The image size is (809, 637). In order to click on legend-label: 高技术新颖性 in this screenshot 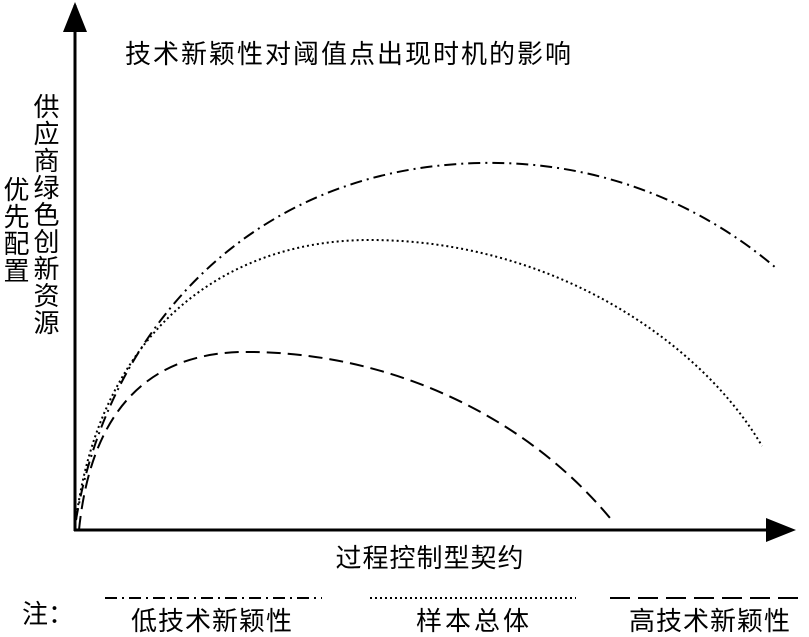, I will do `click(710, 622)`.